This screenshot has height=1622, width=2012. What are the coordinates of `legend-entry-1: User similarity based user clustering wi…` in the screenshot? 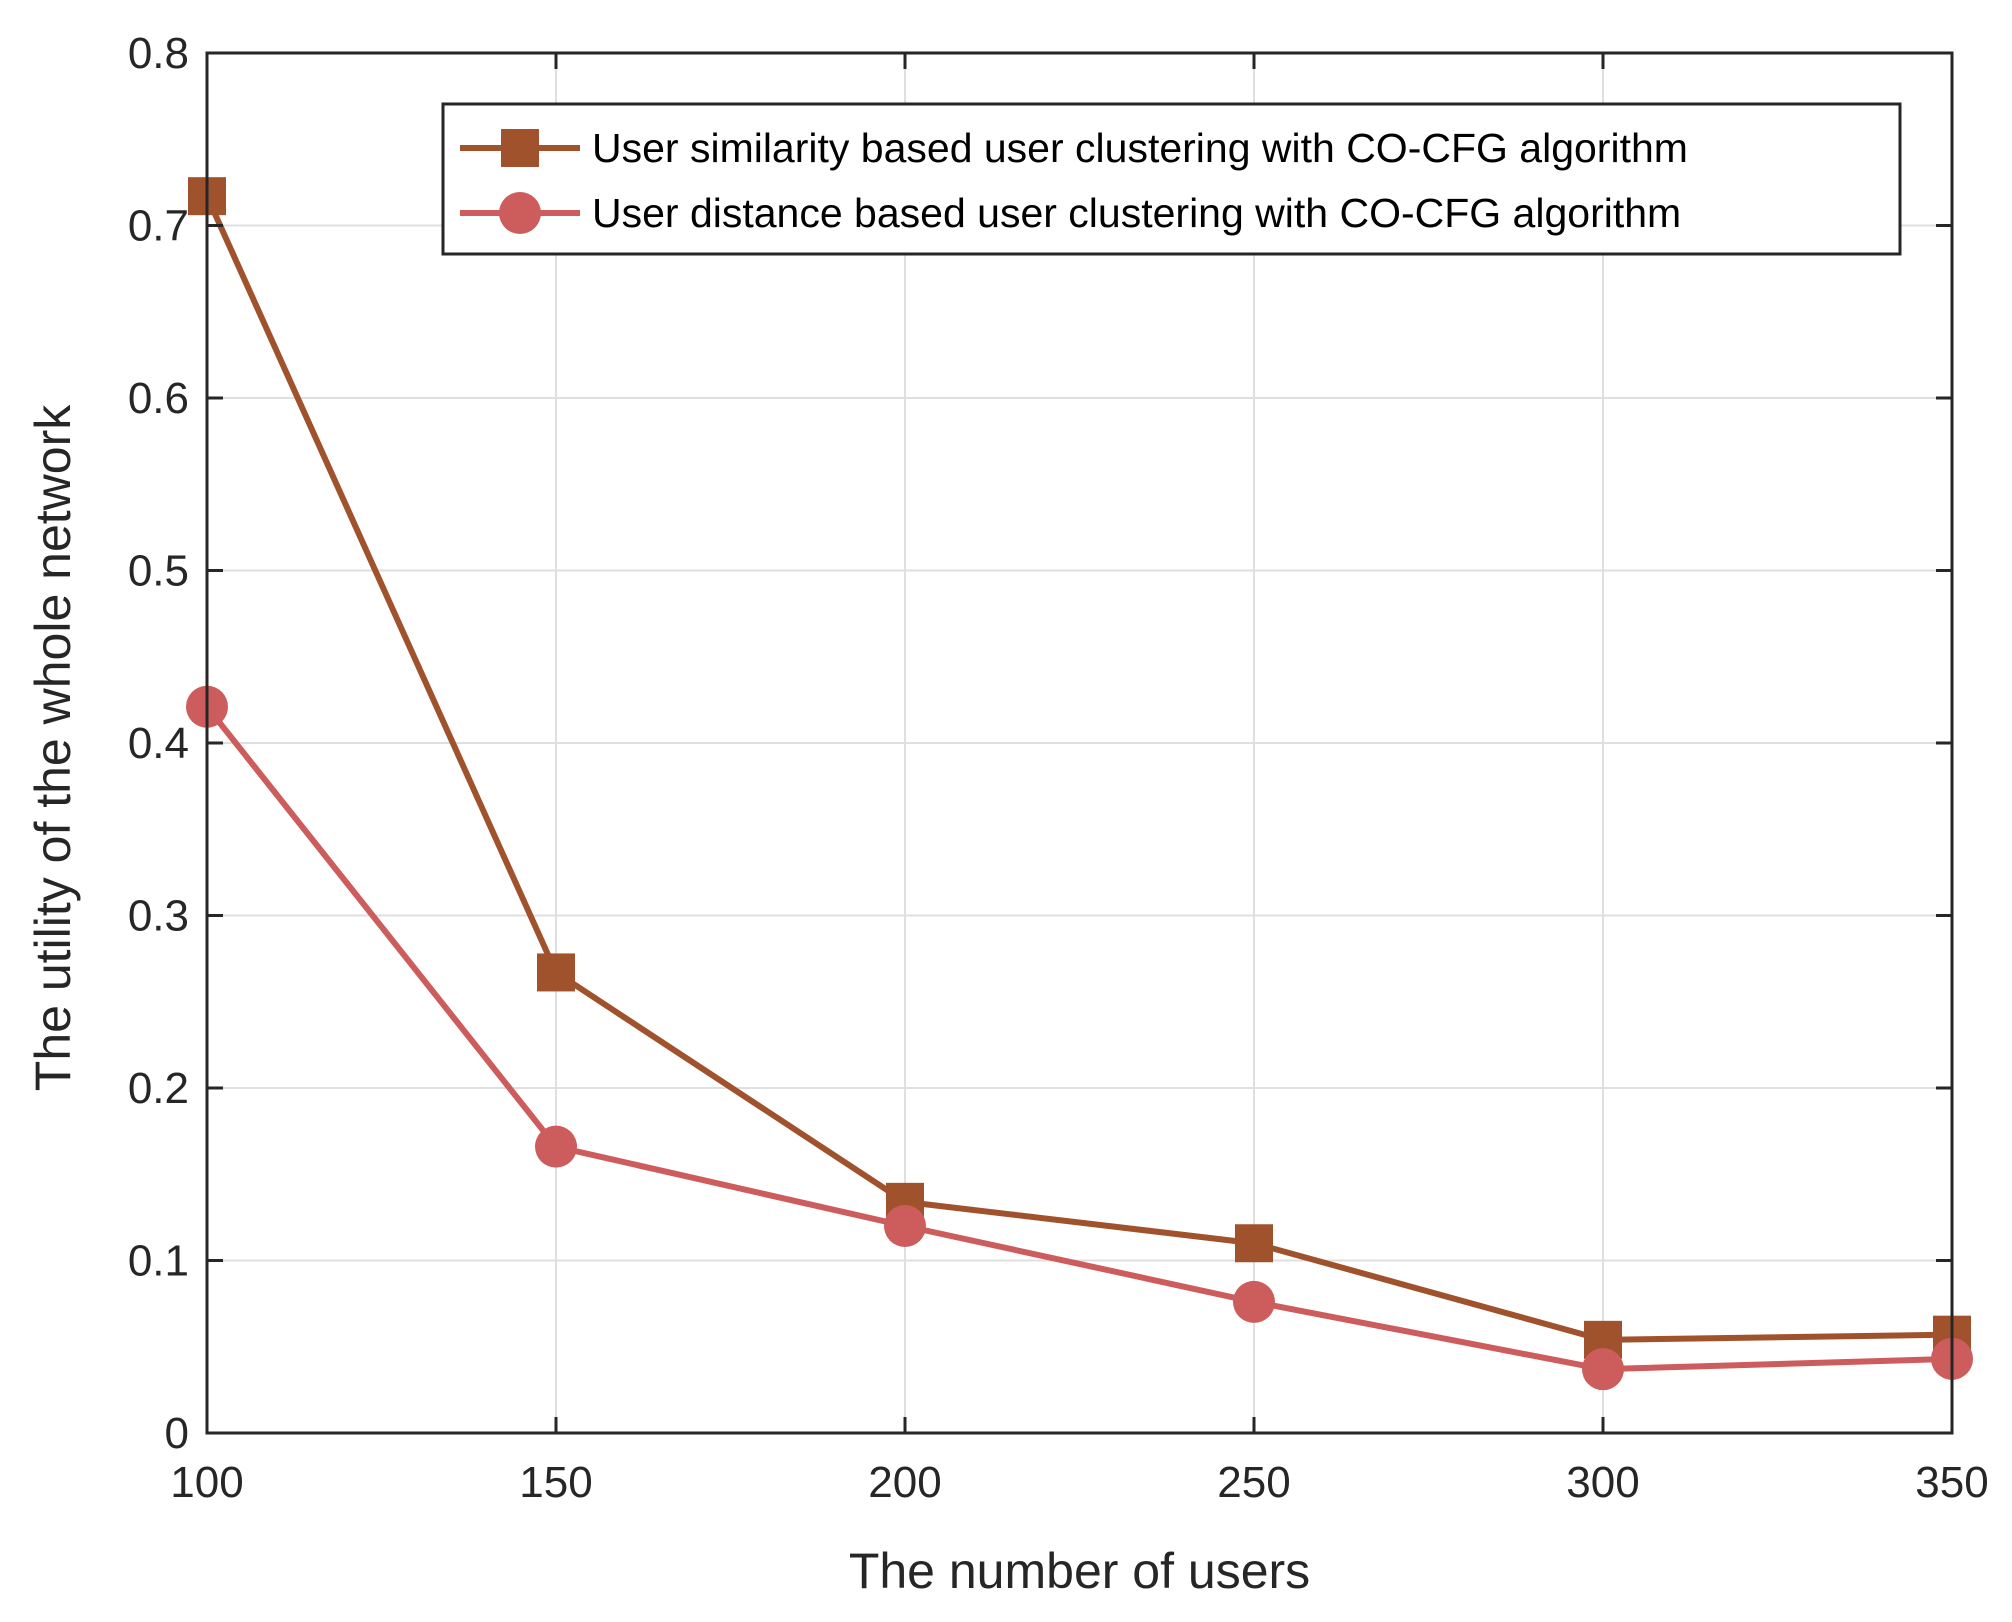 It's located at (1074, 148).